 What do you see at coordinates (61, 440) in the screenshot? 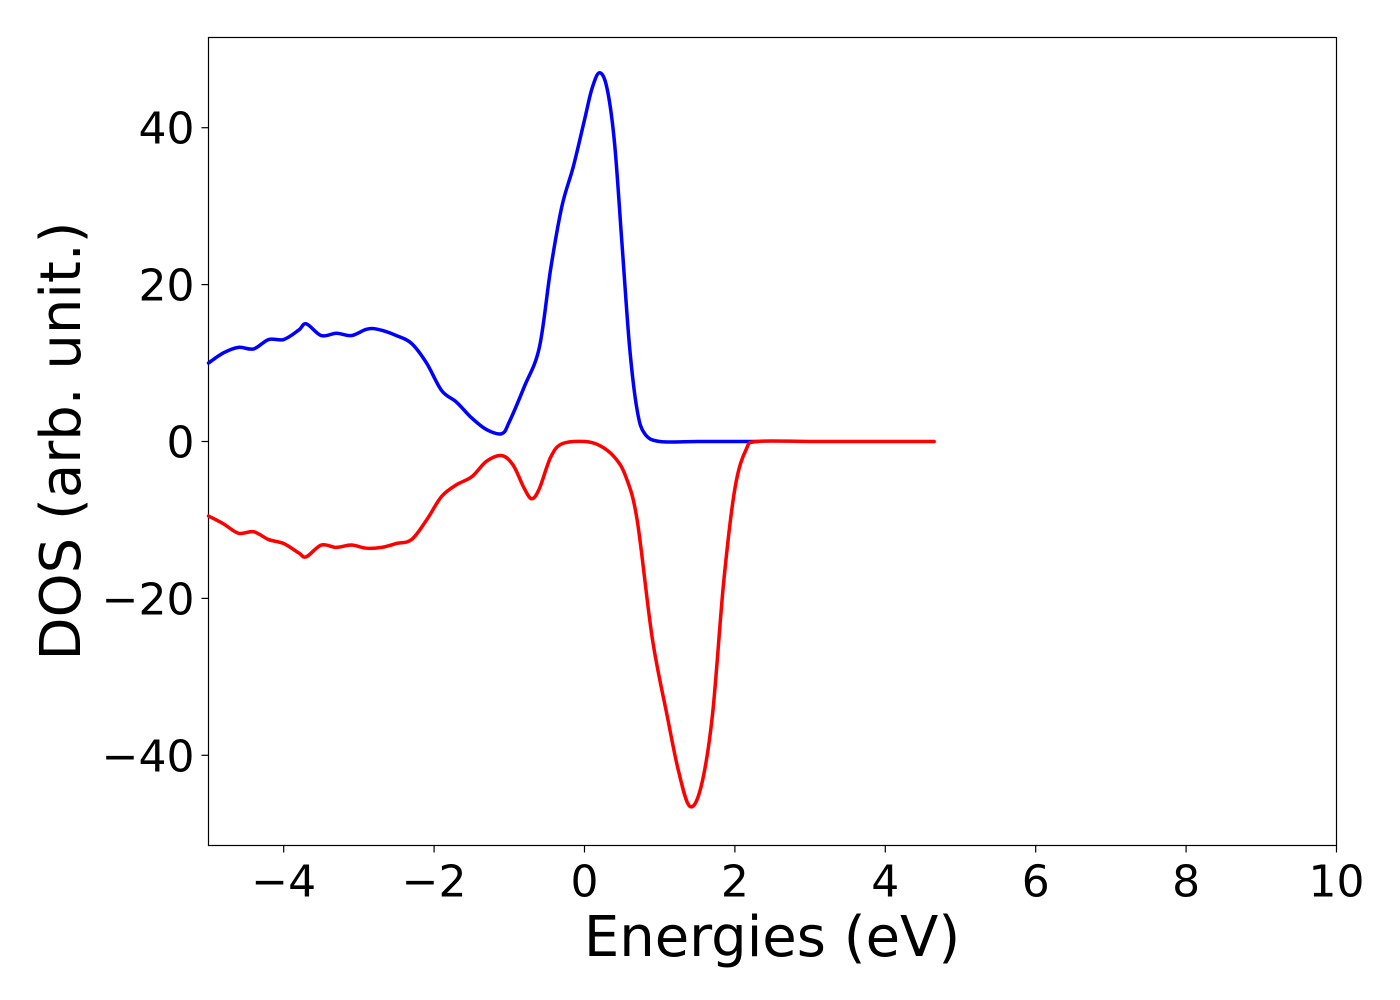
I see `y-axis-label: DOS (arb. unit.)` at bounding box center [61, 440].